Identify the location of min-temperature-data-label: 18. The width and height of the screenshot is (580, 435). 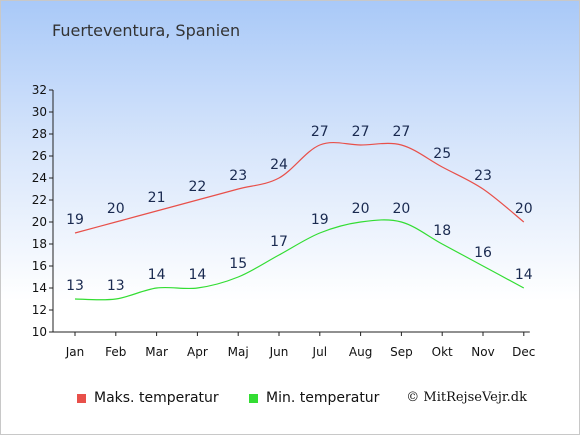
(442, 231).